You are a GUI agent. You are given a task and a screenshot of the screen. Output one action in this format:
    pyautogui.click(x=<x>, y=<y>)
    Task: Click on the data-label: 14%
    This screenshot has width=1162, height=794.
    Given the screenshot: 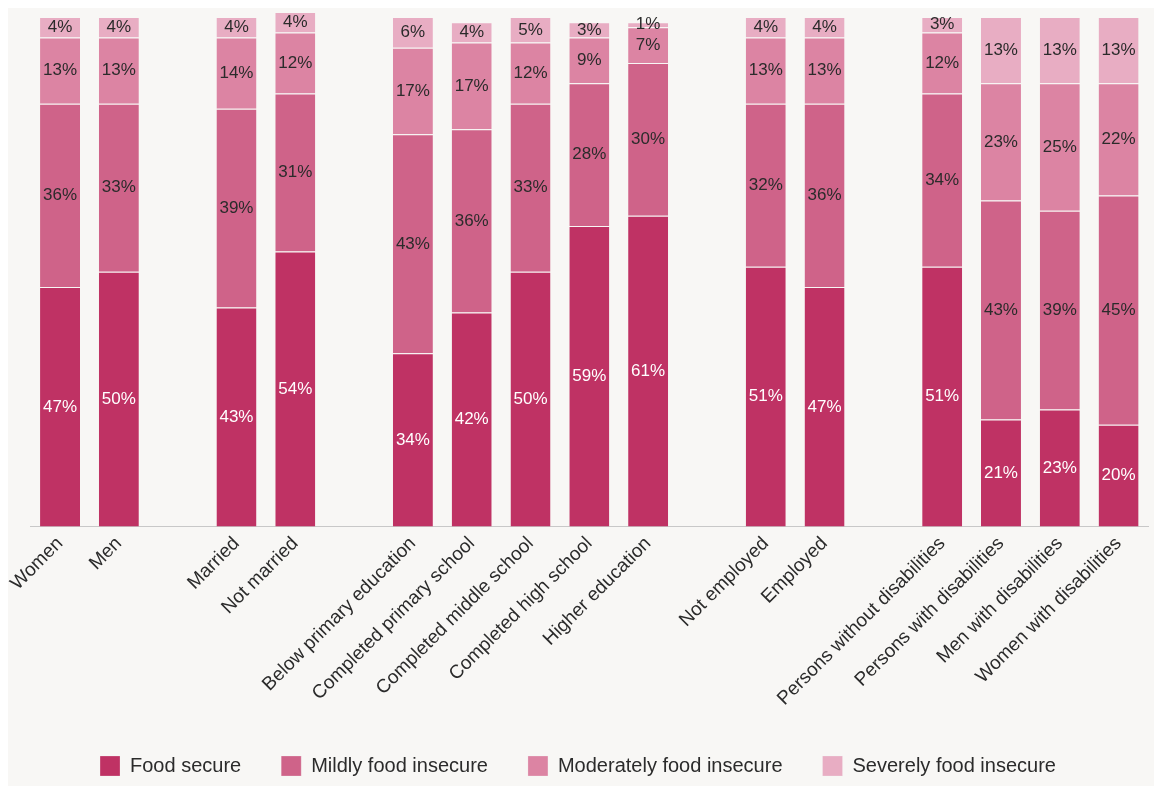 What is the action you would take?
    pyautogui.click(x=236, y=72)
    